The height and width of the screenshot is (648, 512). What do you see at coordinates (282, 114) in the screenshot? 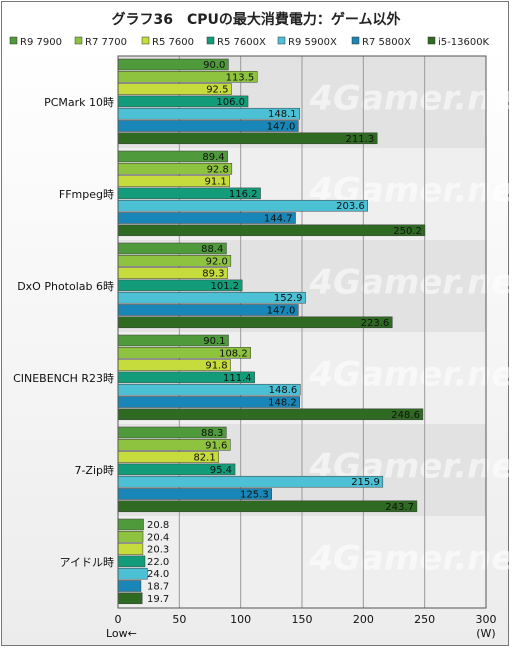
I see `bar-value-label: 148.1` at bounding box center [282, 114].